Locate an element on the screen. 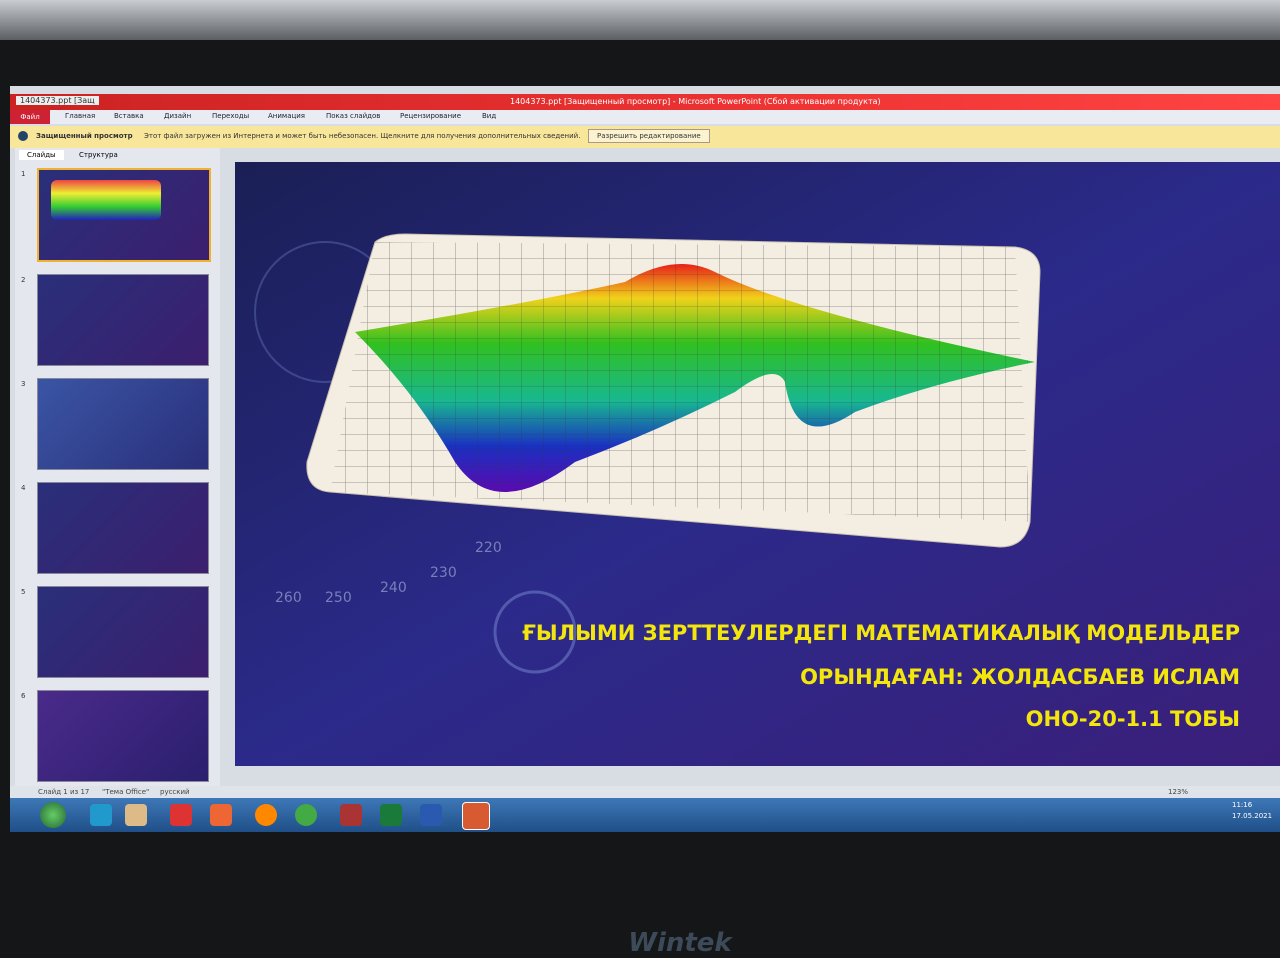  panel-tab: Слайды is located at coordinates (41, 155).